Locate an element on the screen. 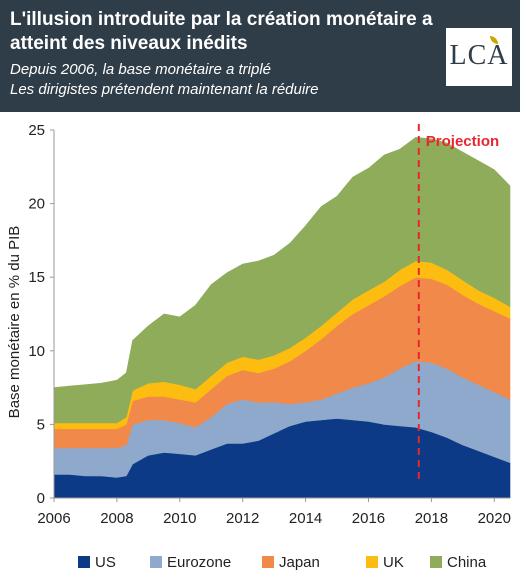  y-tick-label: 5 is located at coordinates (41, 424).